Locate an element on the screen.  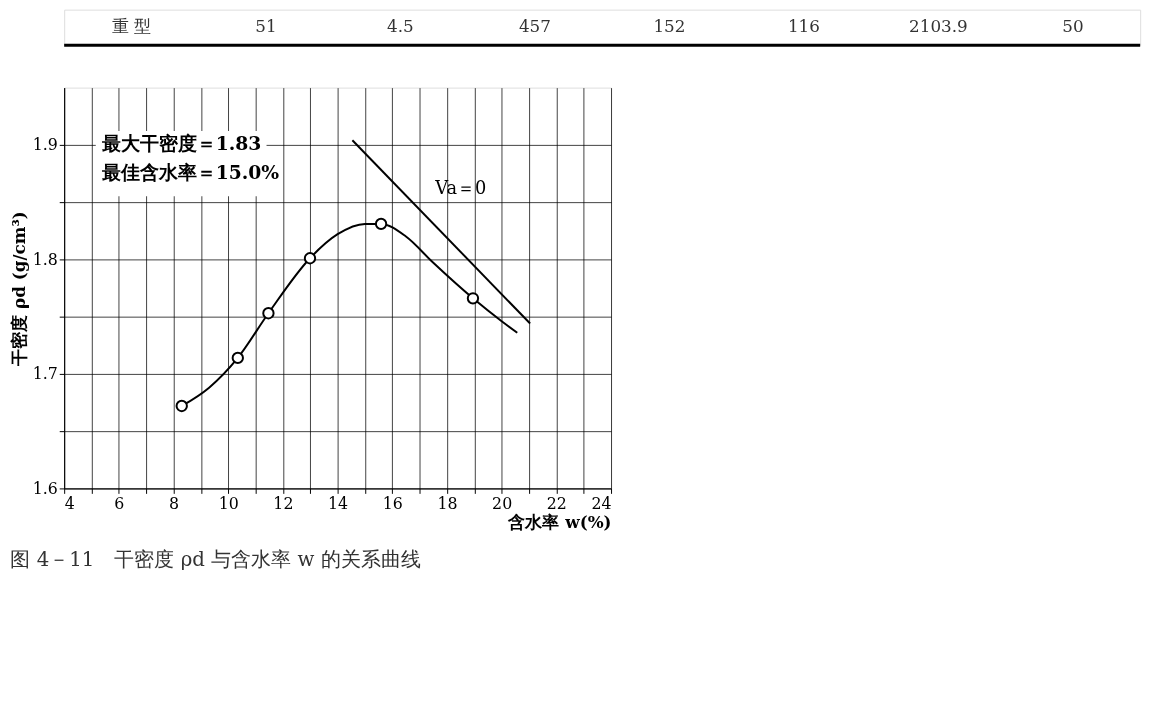
text: 51 is located at coordinates (266, 26).